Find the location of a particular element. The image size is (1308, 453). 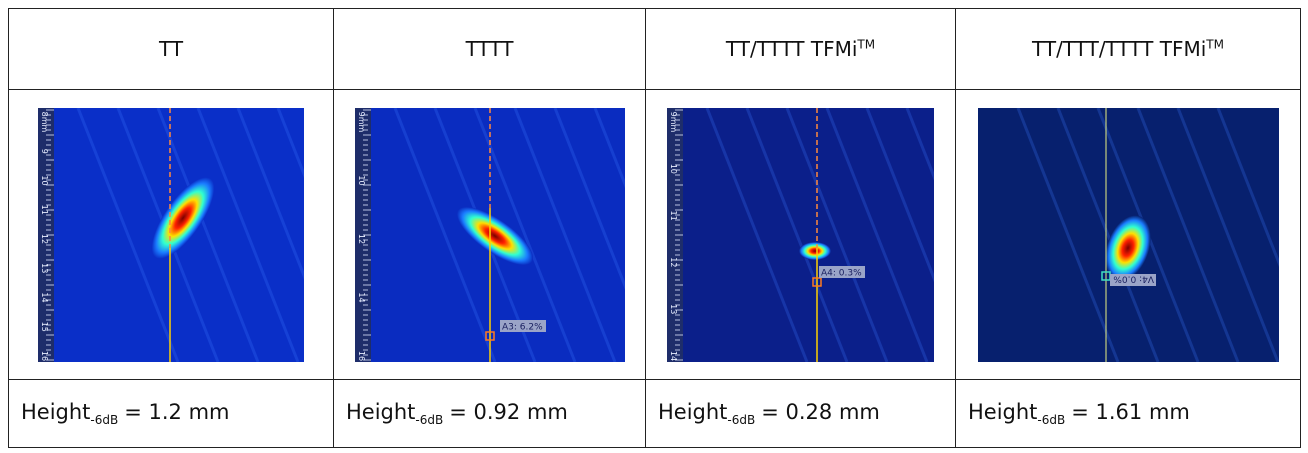

header-cell: TTTT is located at coordinates (489, 49).